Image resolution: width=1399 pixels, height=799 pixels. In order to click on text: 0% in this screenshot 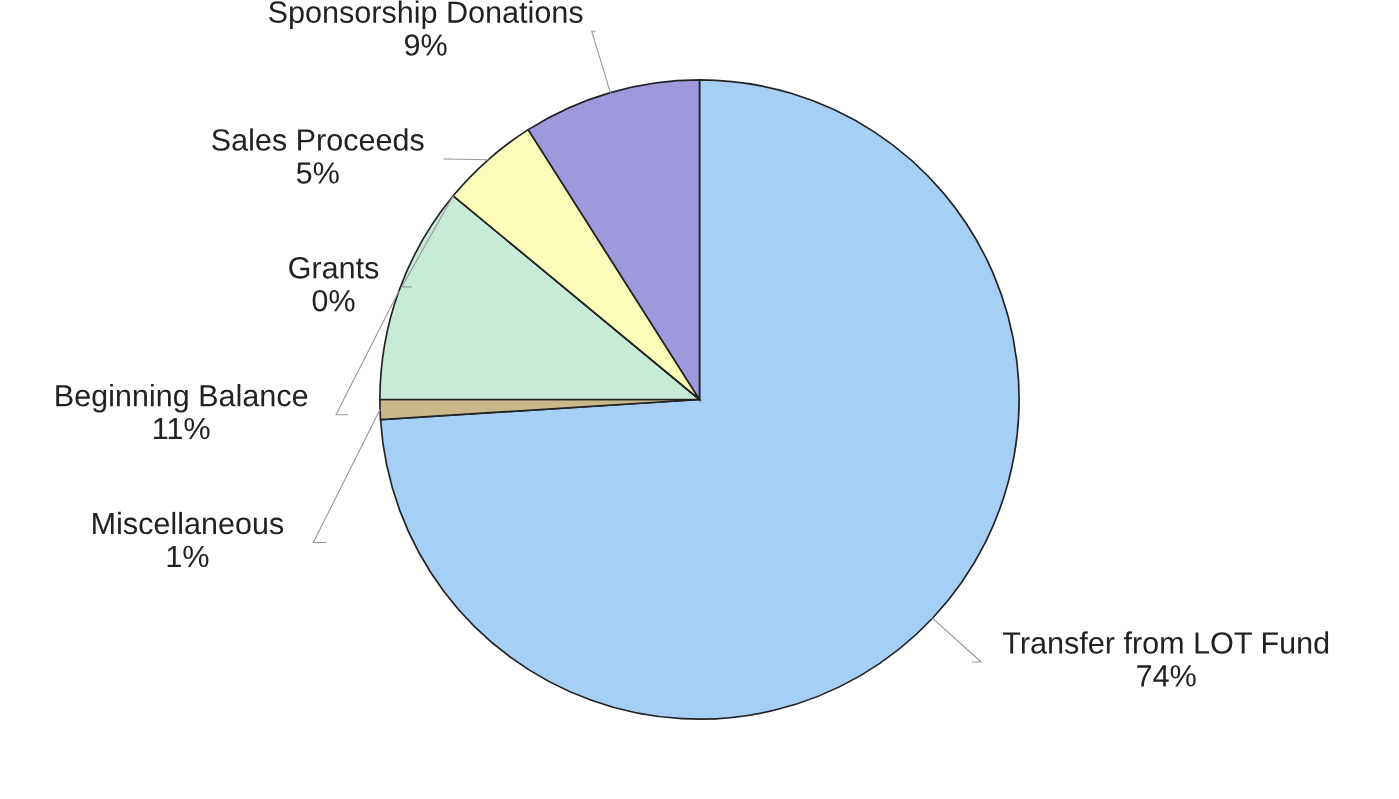, I will do `click(333, 300)`.